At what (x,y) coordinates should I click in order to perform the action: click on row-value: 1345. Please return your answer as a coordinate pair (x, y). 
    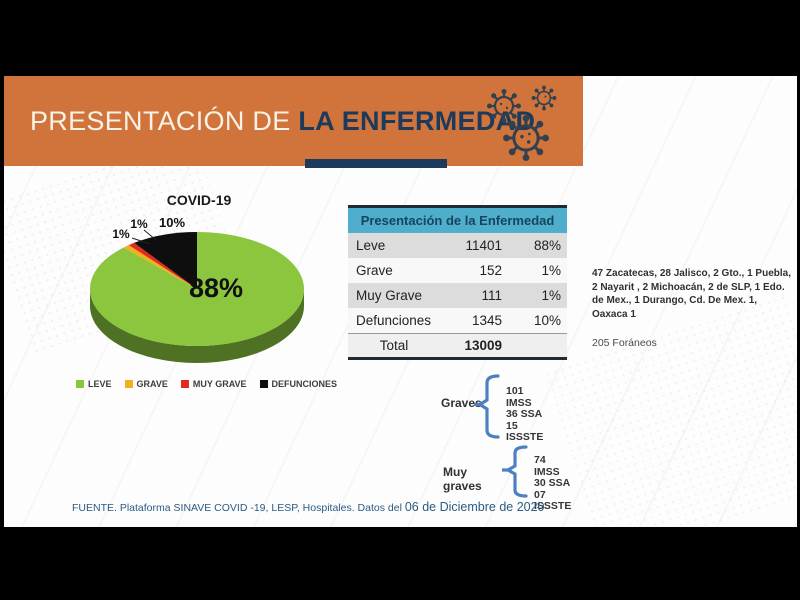
    Looking at the image, I should click on (486, 320).